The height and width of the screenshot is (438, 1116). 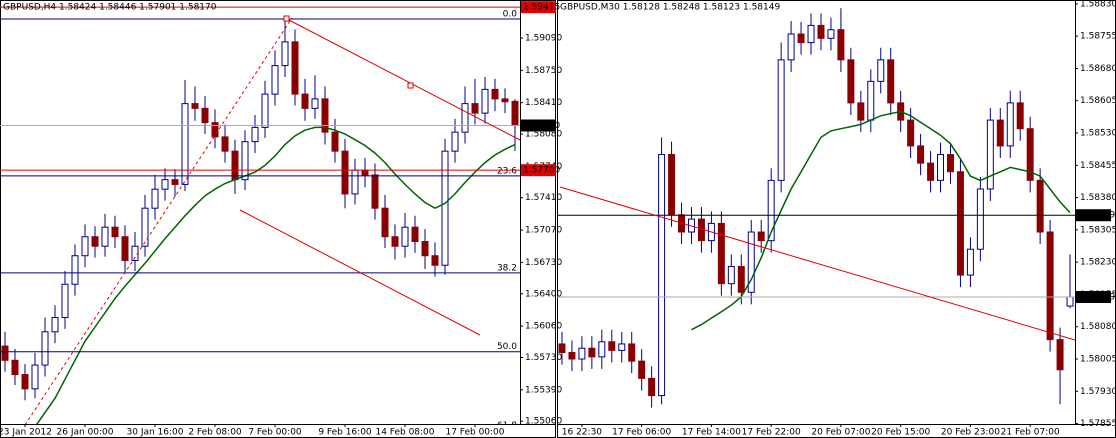 I want to click on price-label: 1.58170, so click(x=541, y=126).